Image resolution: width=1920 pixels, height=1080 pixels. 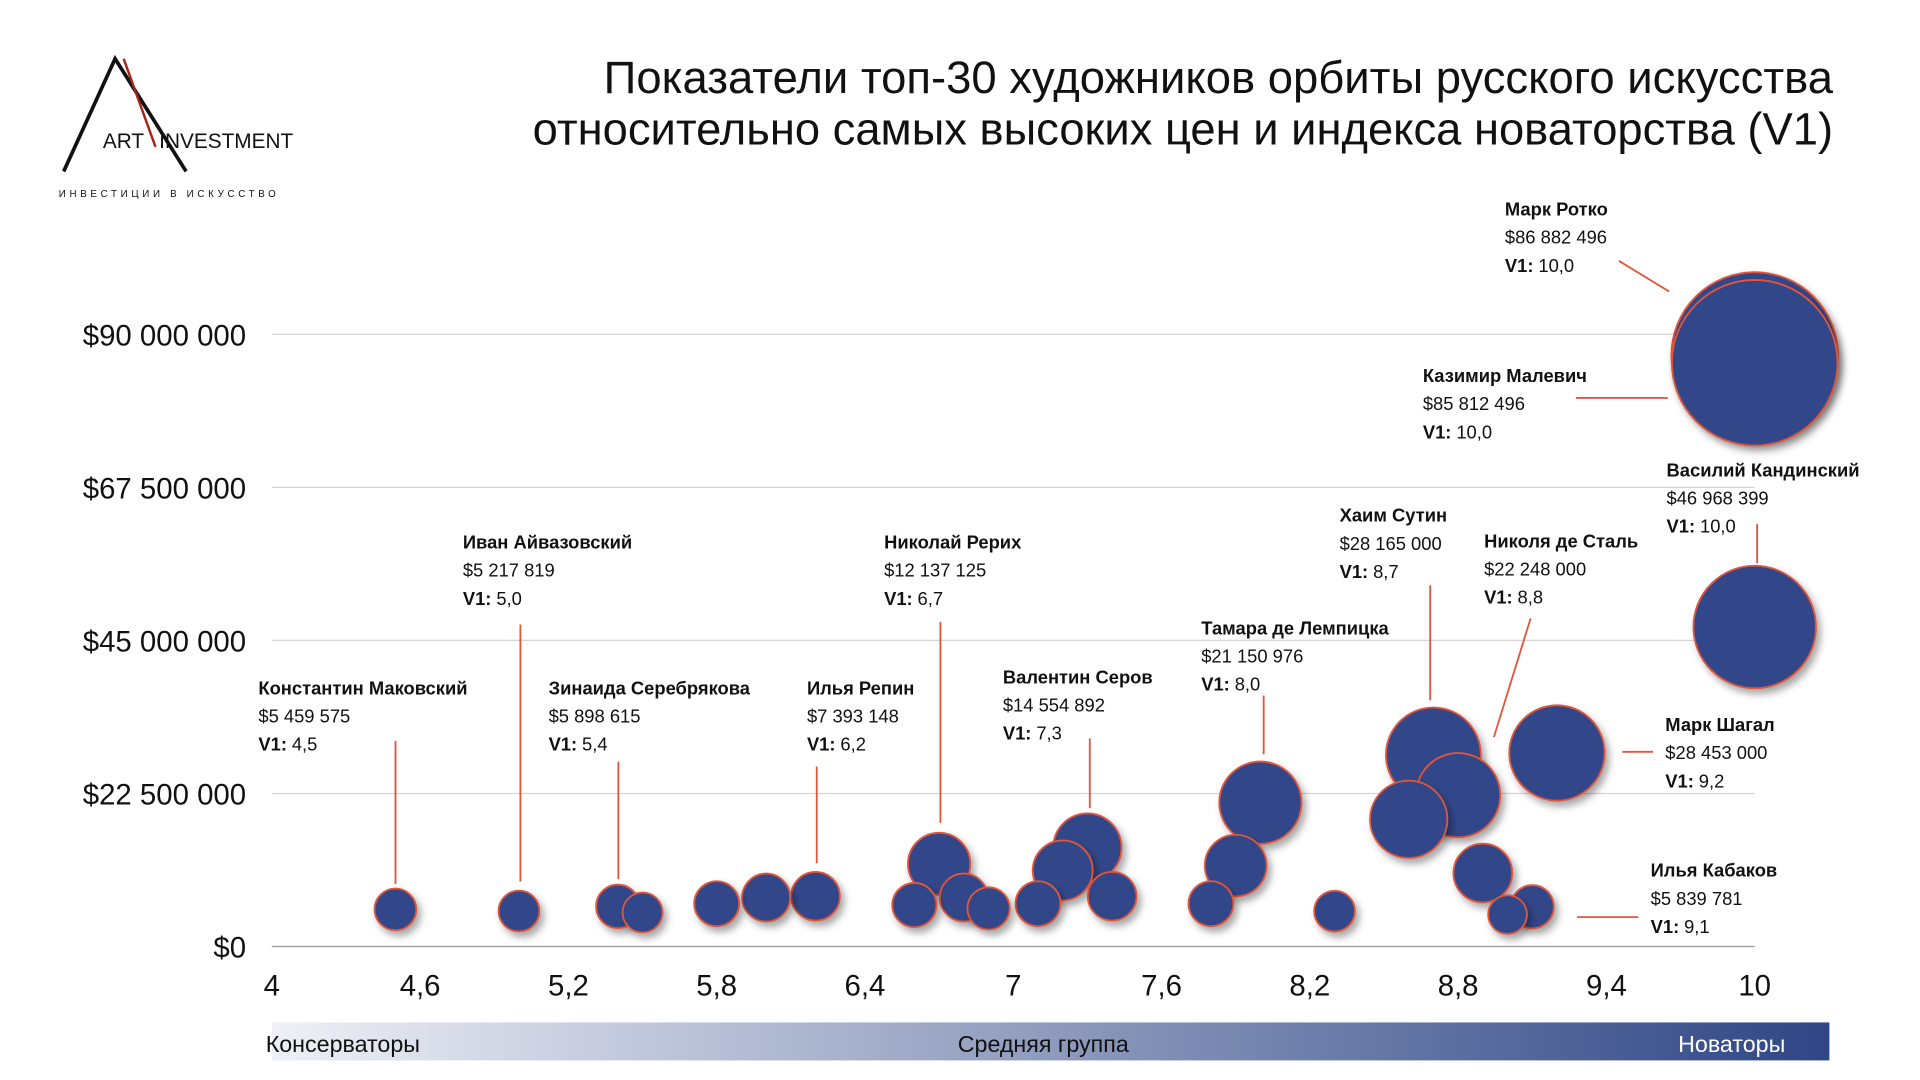 I want to click on annotation-name: Хаим Сутин, so click(x=1394, y=515).